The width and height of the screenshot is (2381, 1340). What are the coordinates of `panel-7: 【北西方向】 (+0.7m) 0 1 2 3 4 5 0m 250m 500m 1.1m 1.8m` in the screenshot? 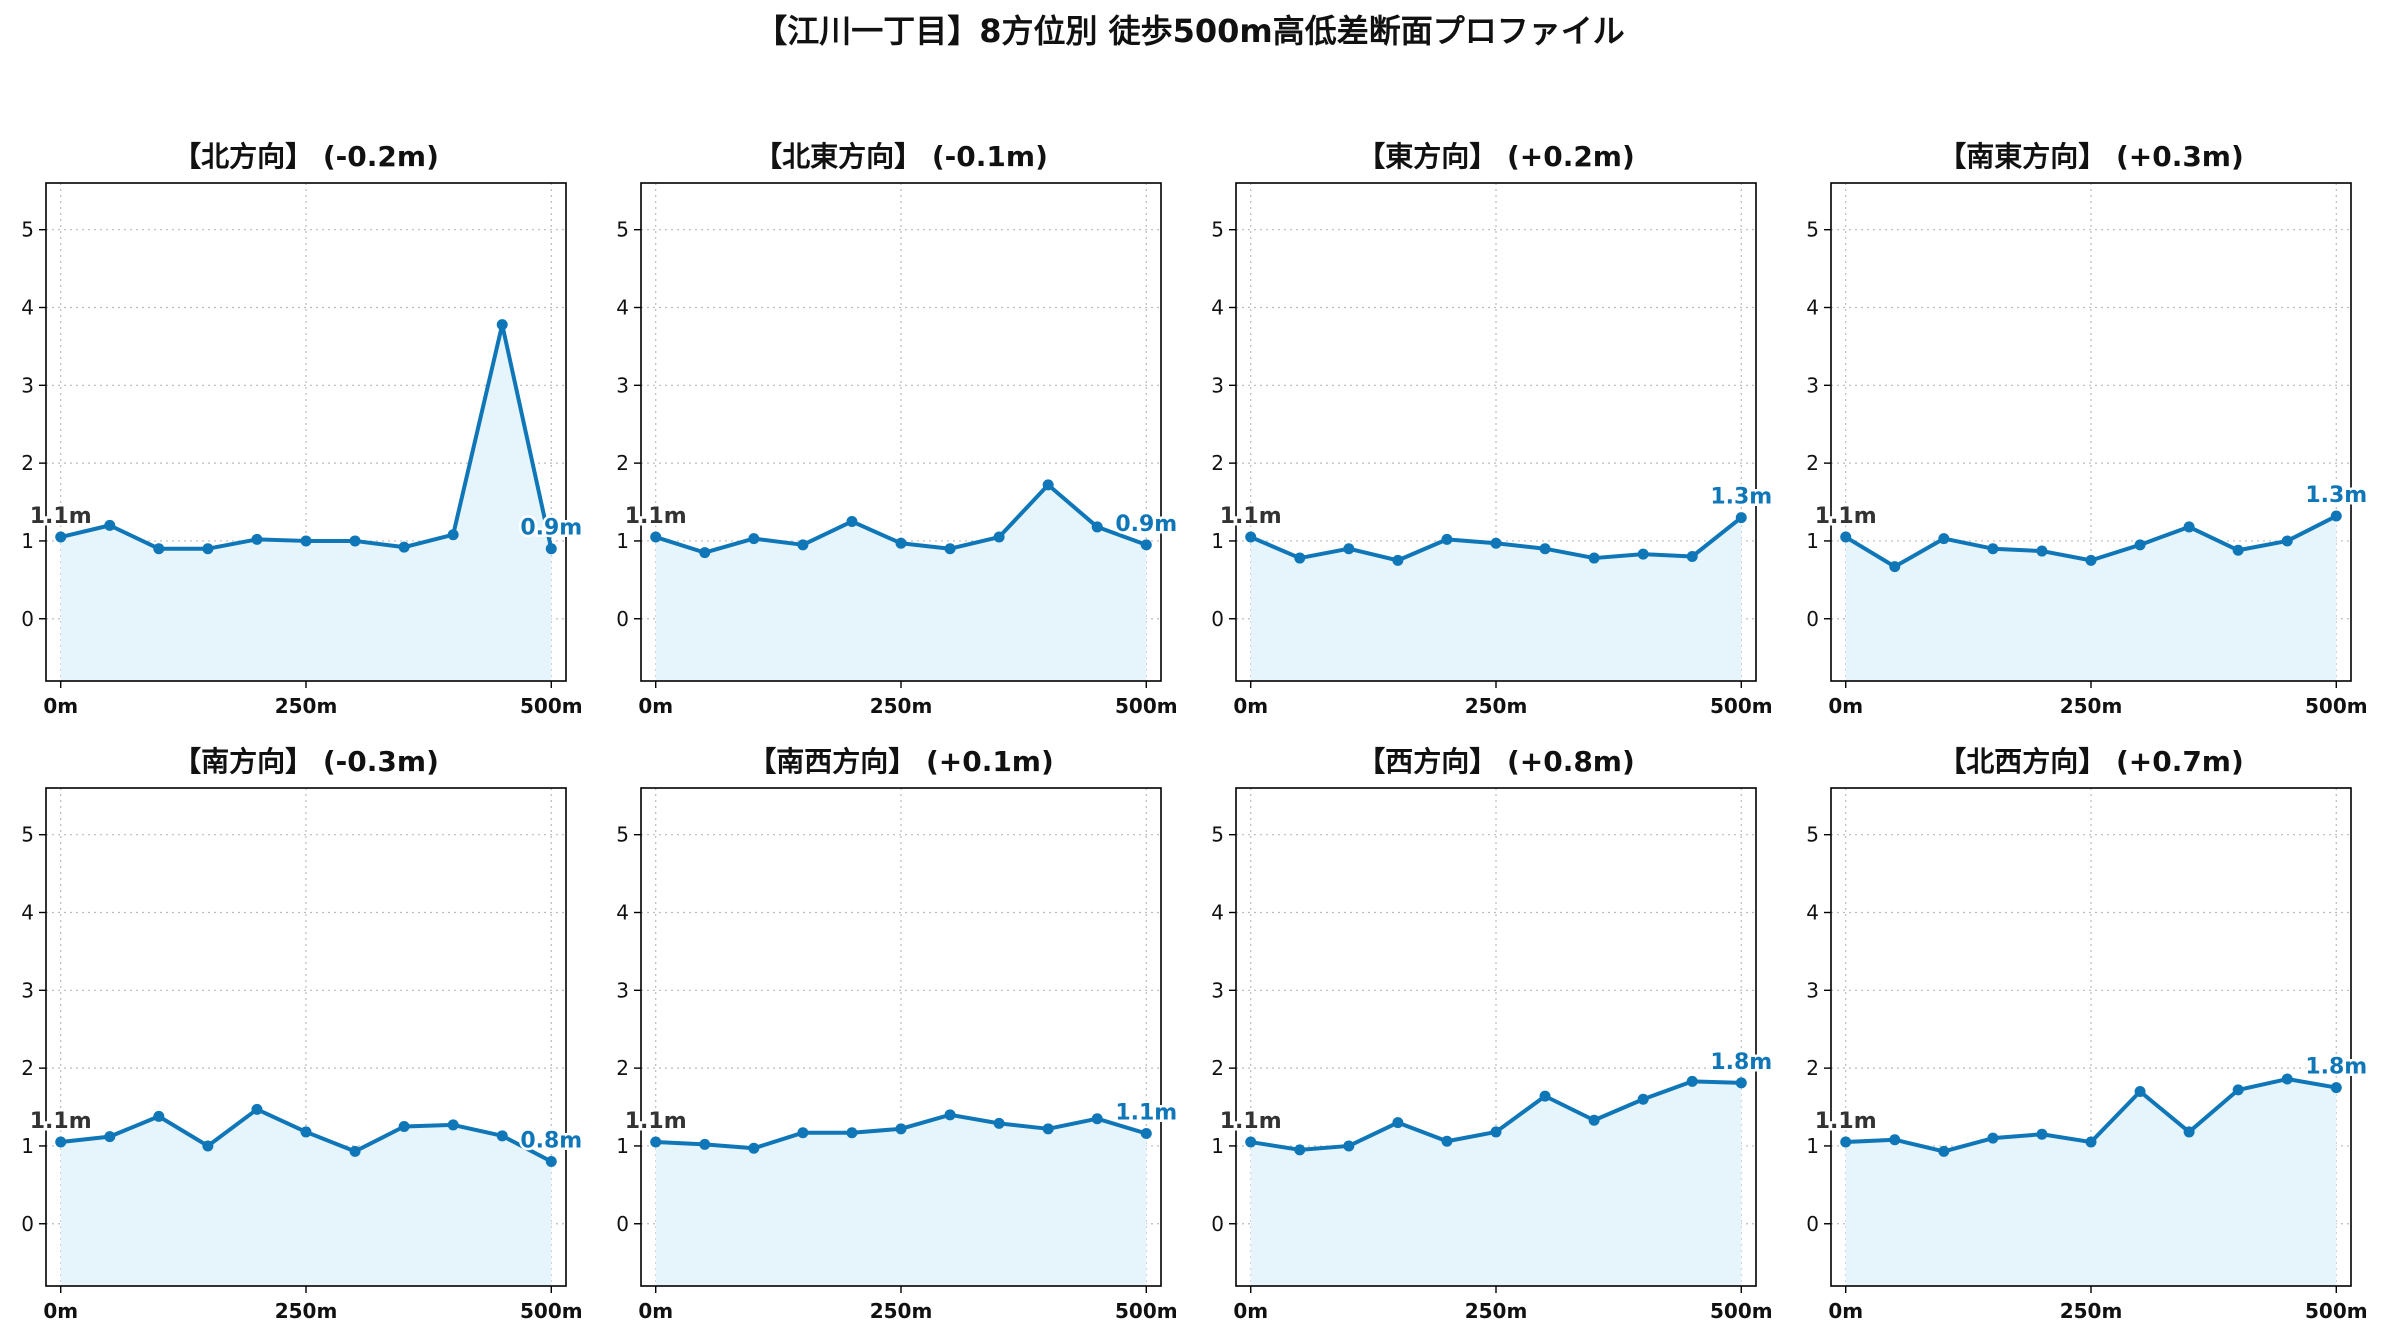 It's located at (2087, 1034).